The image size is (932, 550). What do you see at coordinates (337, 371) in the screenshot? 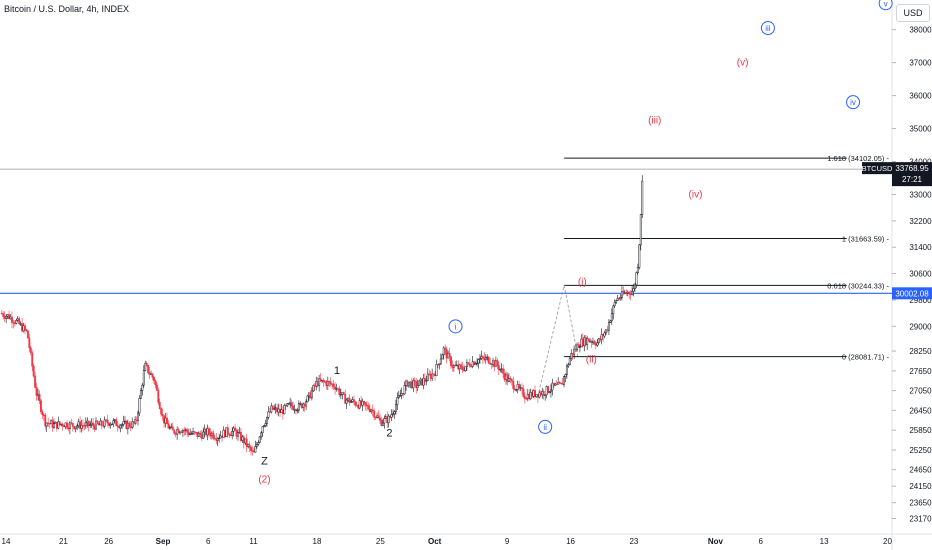
I see `wave-label: 1` at bounding box center [337, 371].